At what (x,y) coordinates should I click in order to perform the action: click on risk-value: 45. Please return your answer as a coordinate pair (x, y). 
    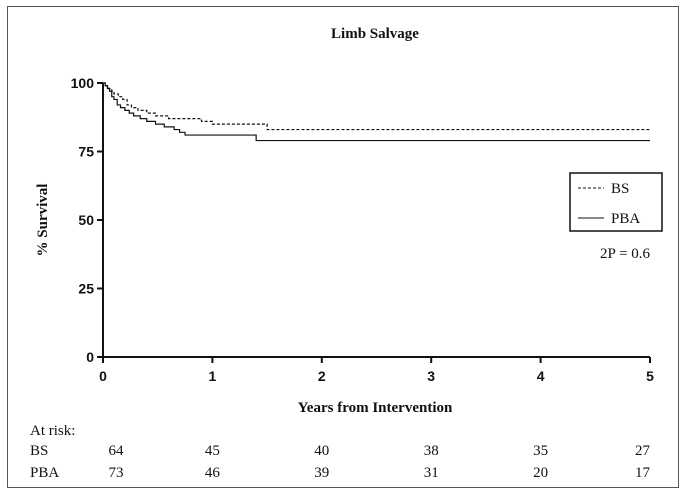
    Looking at the image, I should click on (212, 451).